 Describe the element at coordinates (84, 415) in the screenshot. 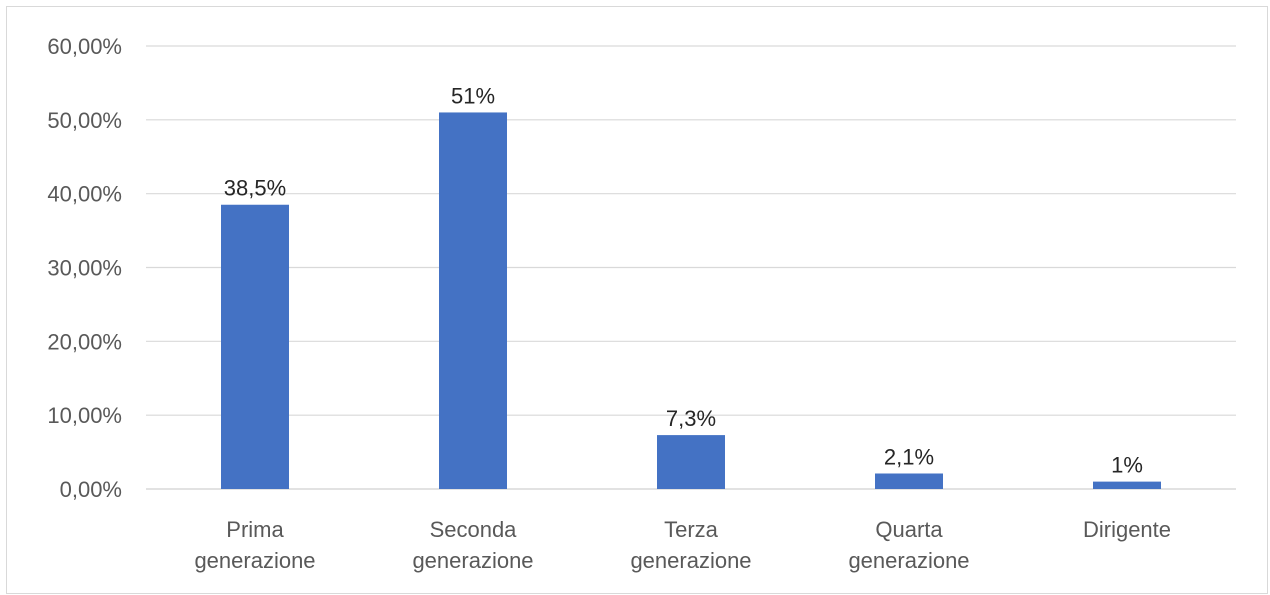

I see `y-tick-label: 10,00%` at that location.